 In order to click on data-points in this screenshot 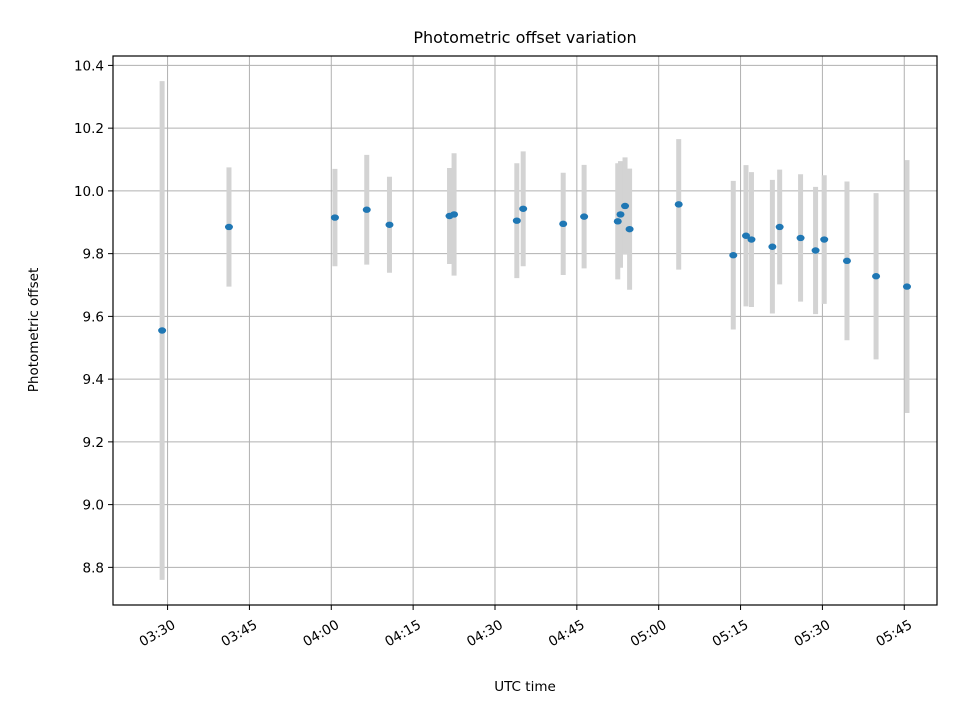, I will do `click(534, 267)`.